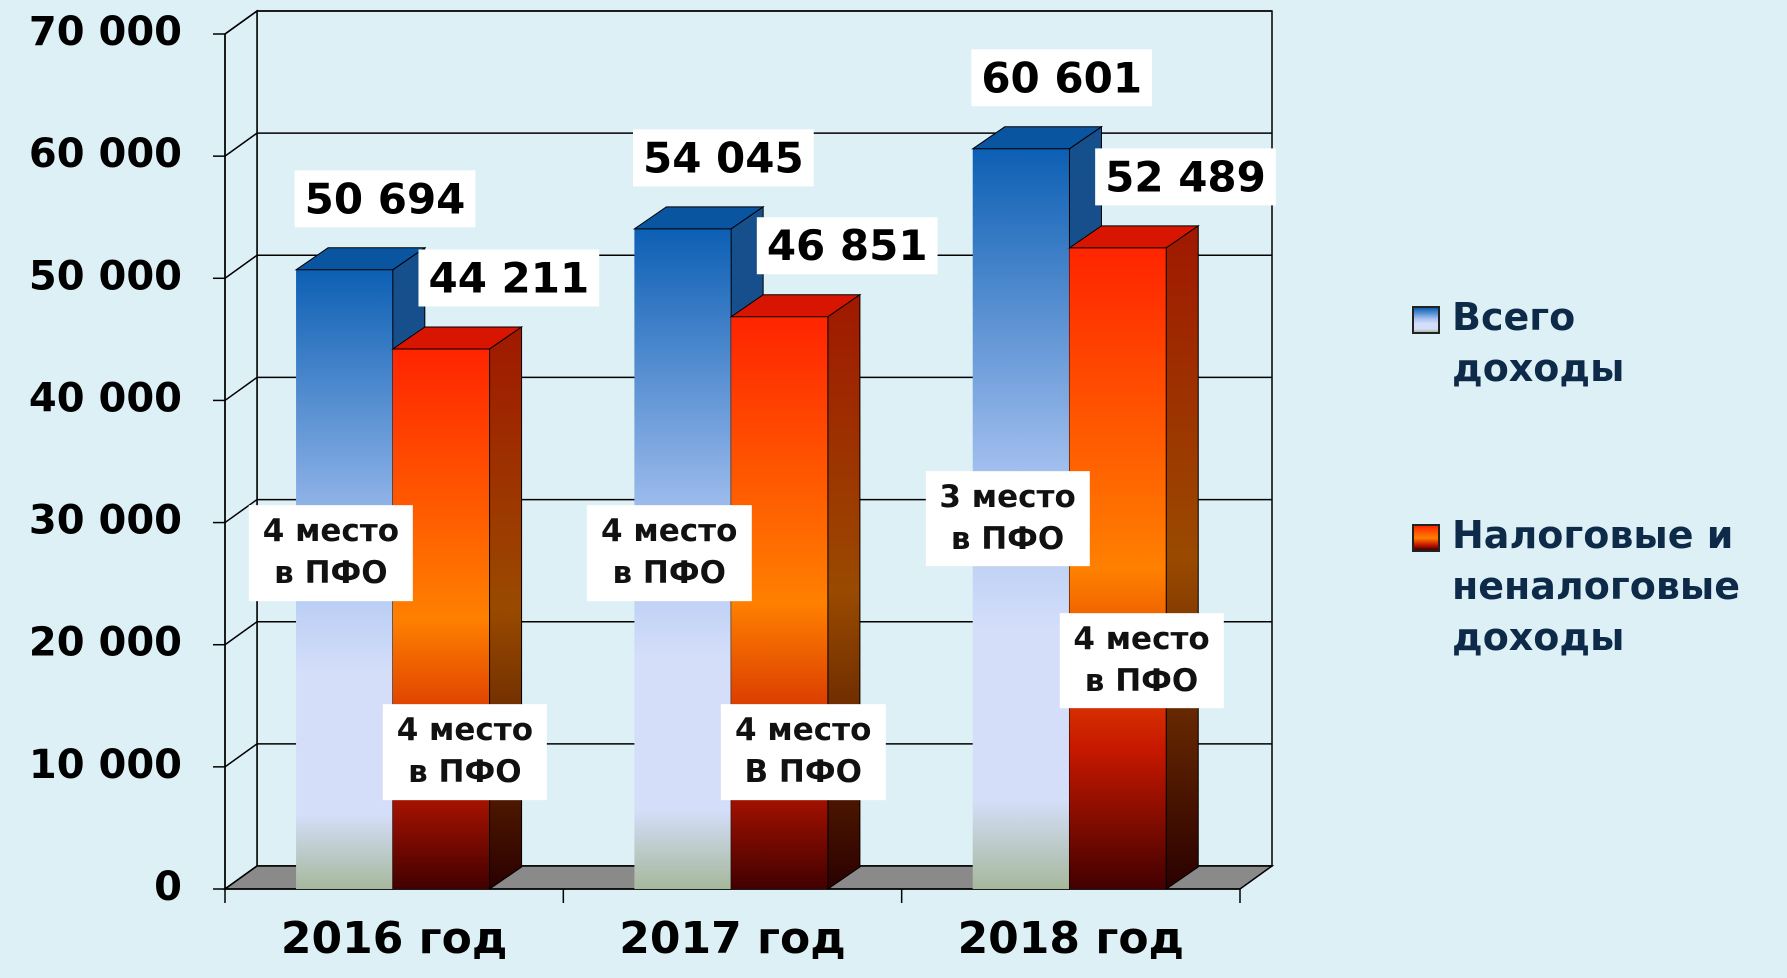 This screenshot has height=978, width=1787. I want to click on value-label: 44 211, so click(508, 277).